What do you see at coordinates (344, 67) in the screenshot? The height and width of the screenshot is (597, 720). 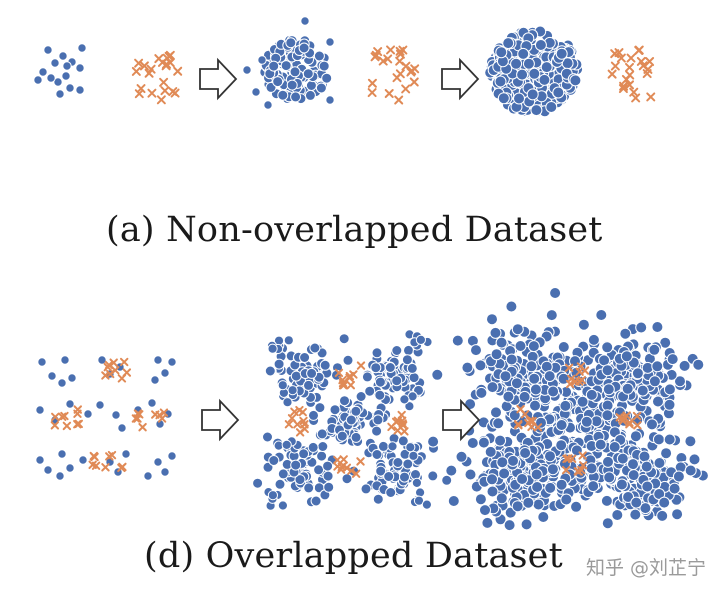 I see `row-a-non-overlapped` at bounding box center [344, 67].